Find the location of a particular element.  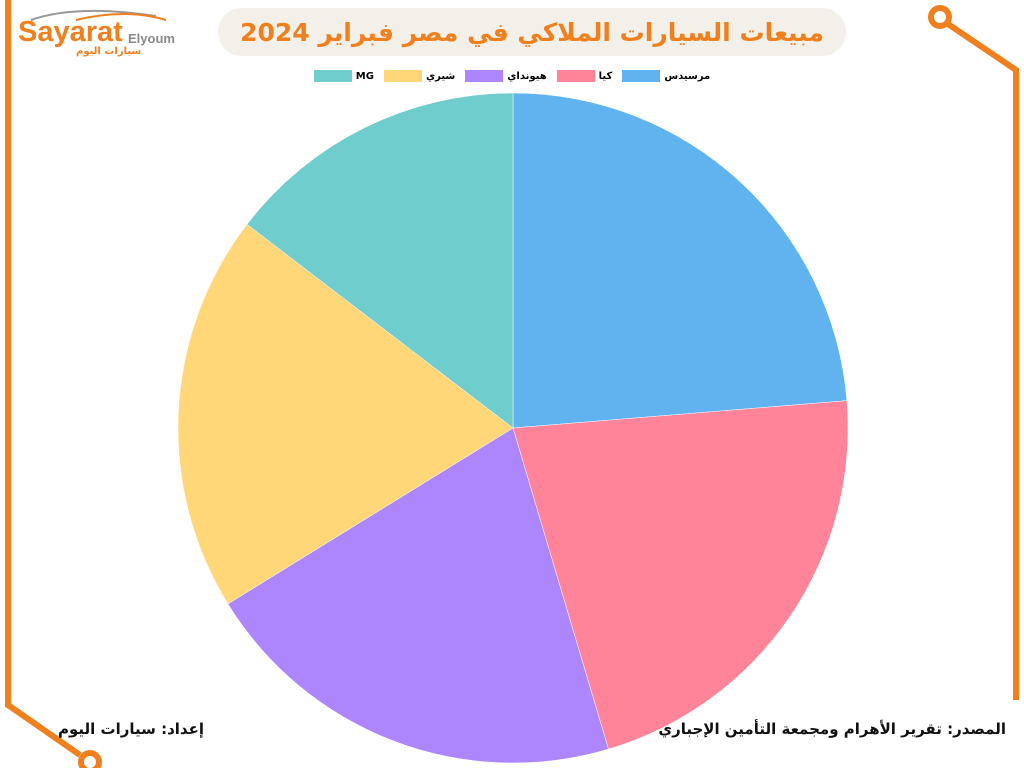

legend-item: مرسيدس is located at coordinates (666, 76).